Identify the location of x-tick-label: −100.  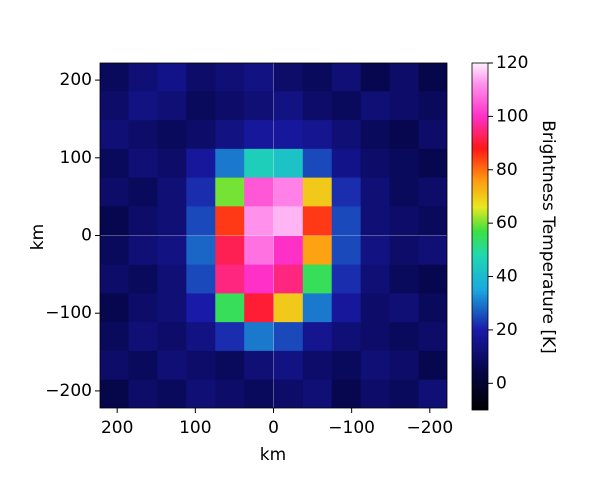
(351, 428).